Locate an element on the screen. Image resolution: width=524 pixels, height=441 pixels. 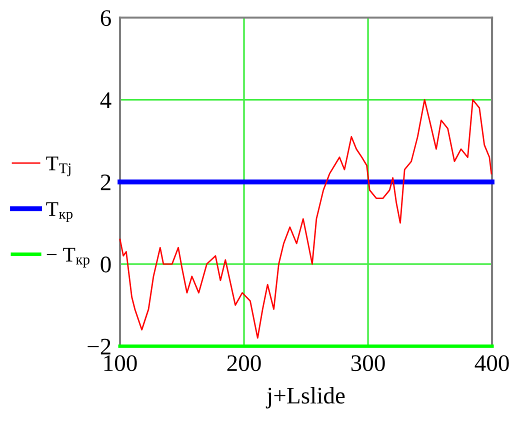
x-tick-label: 300 is located at coordinates (368, 363).